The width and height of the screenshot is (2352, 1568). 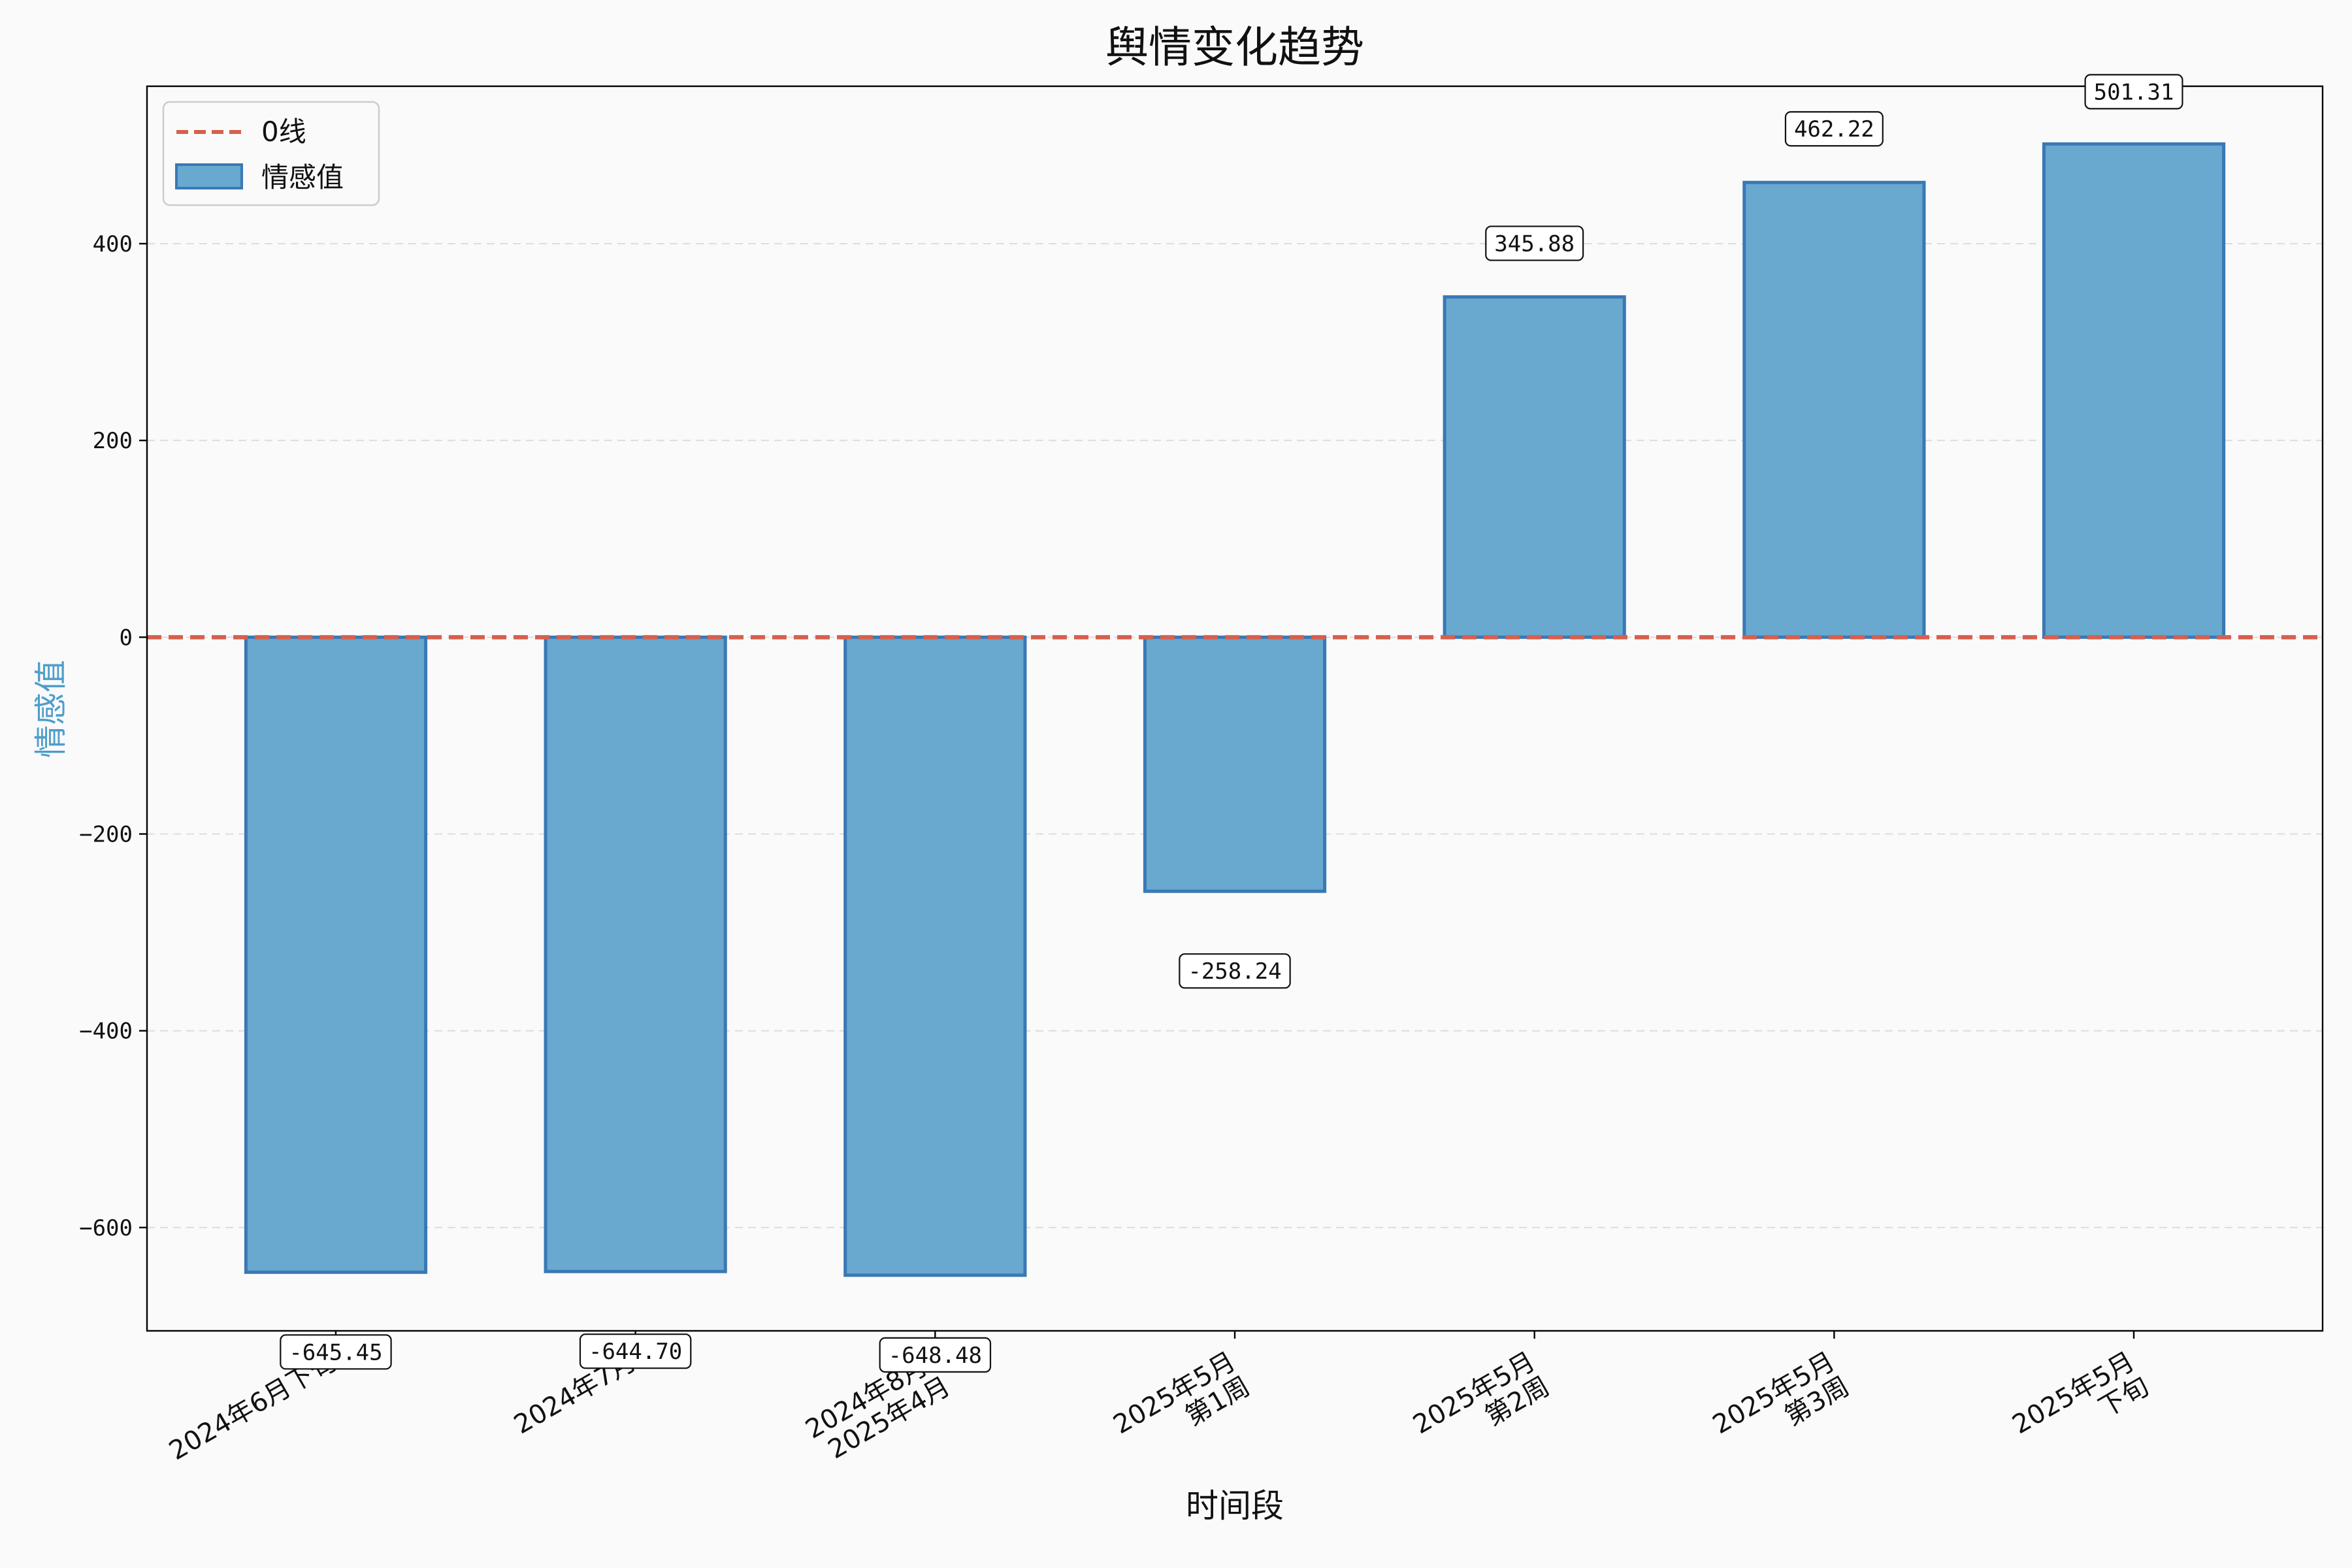 I want to click on value-label: 345.88, so click(x=1534, y=243).